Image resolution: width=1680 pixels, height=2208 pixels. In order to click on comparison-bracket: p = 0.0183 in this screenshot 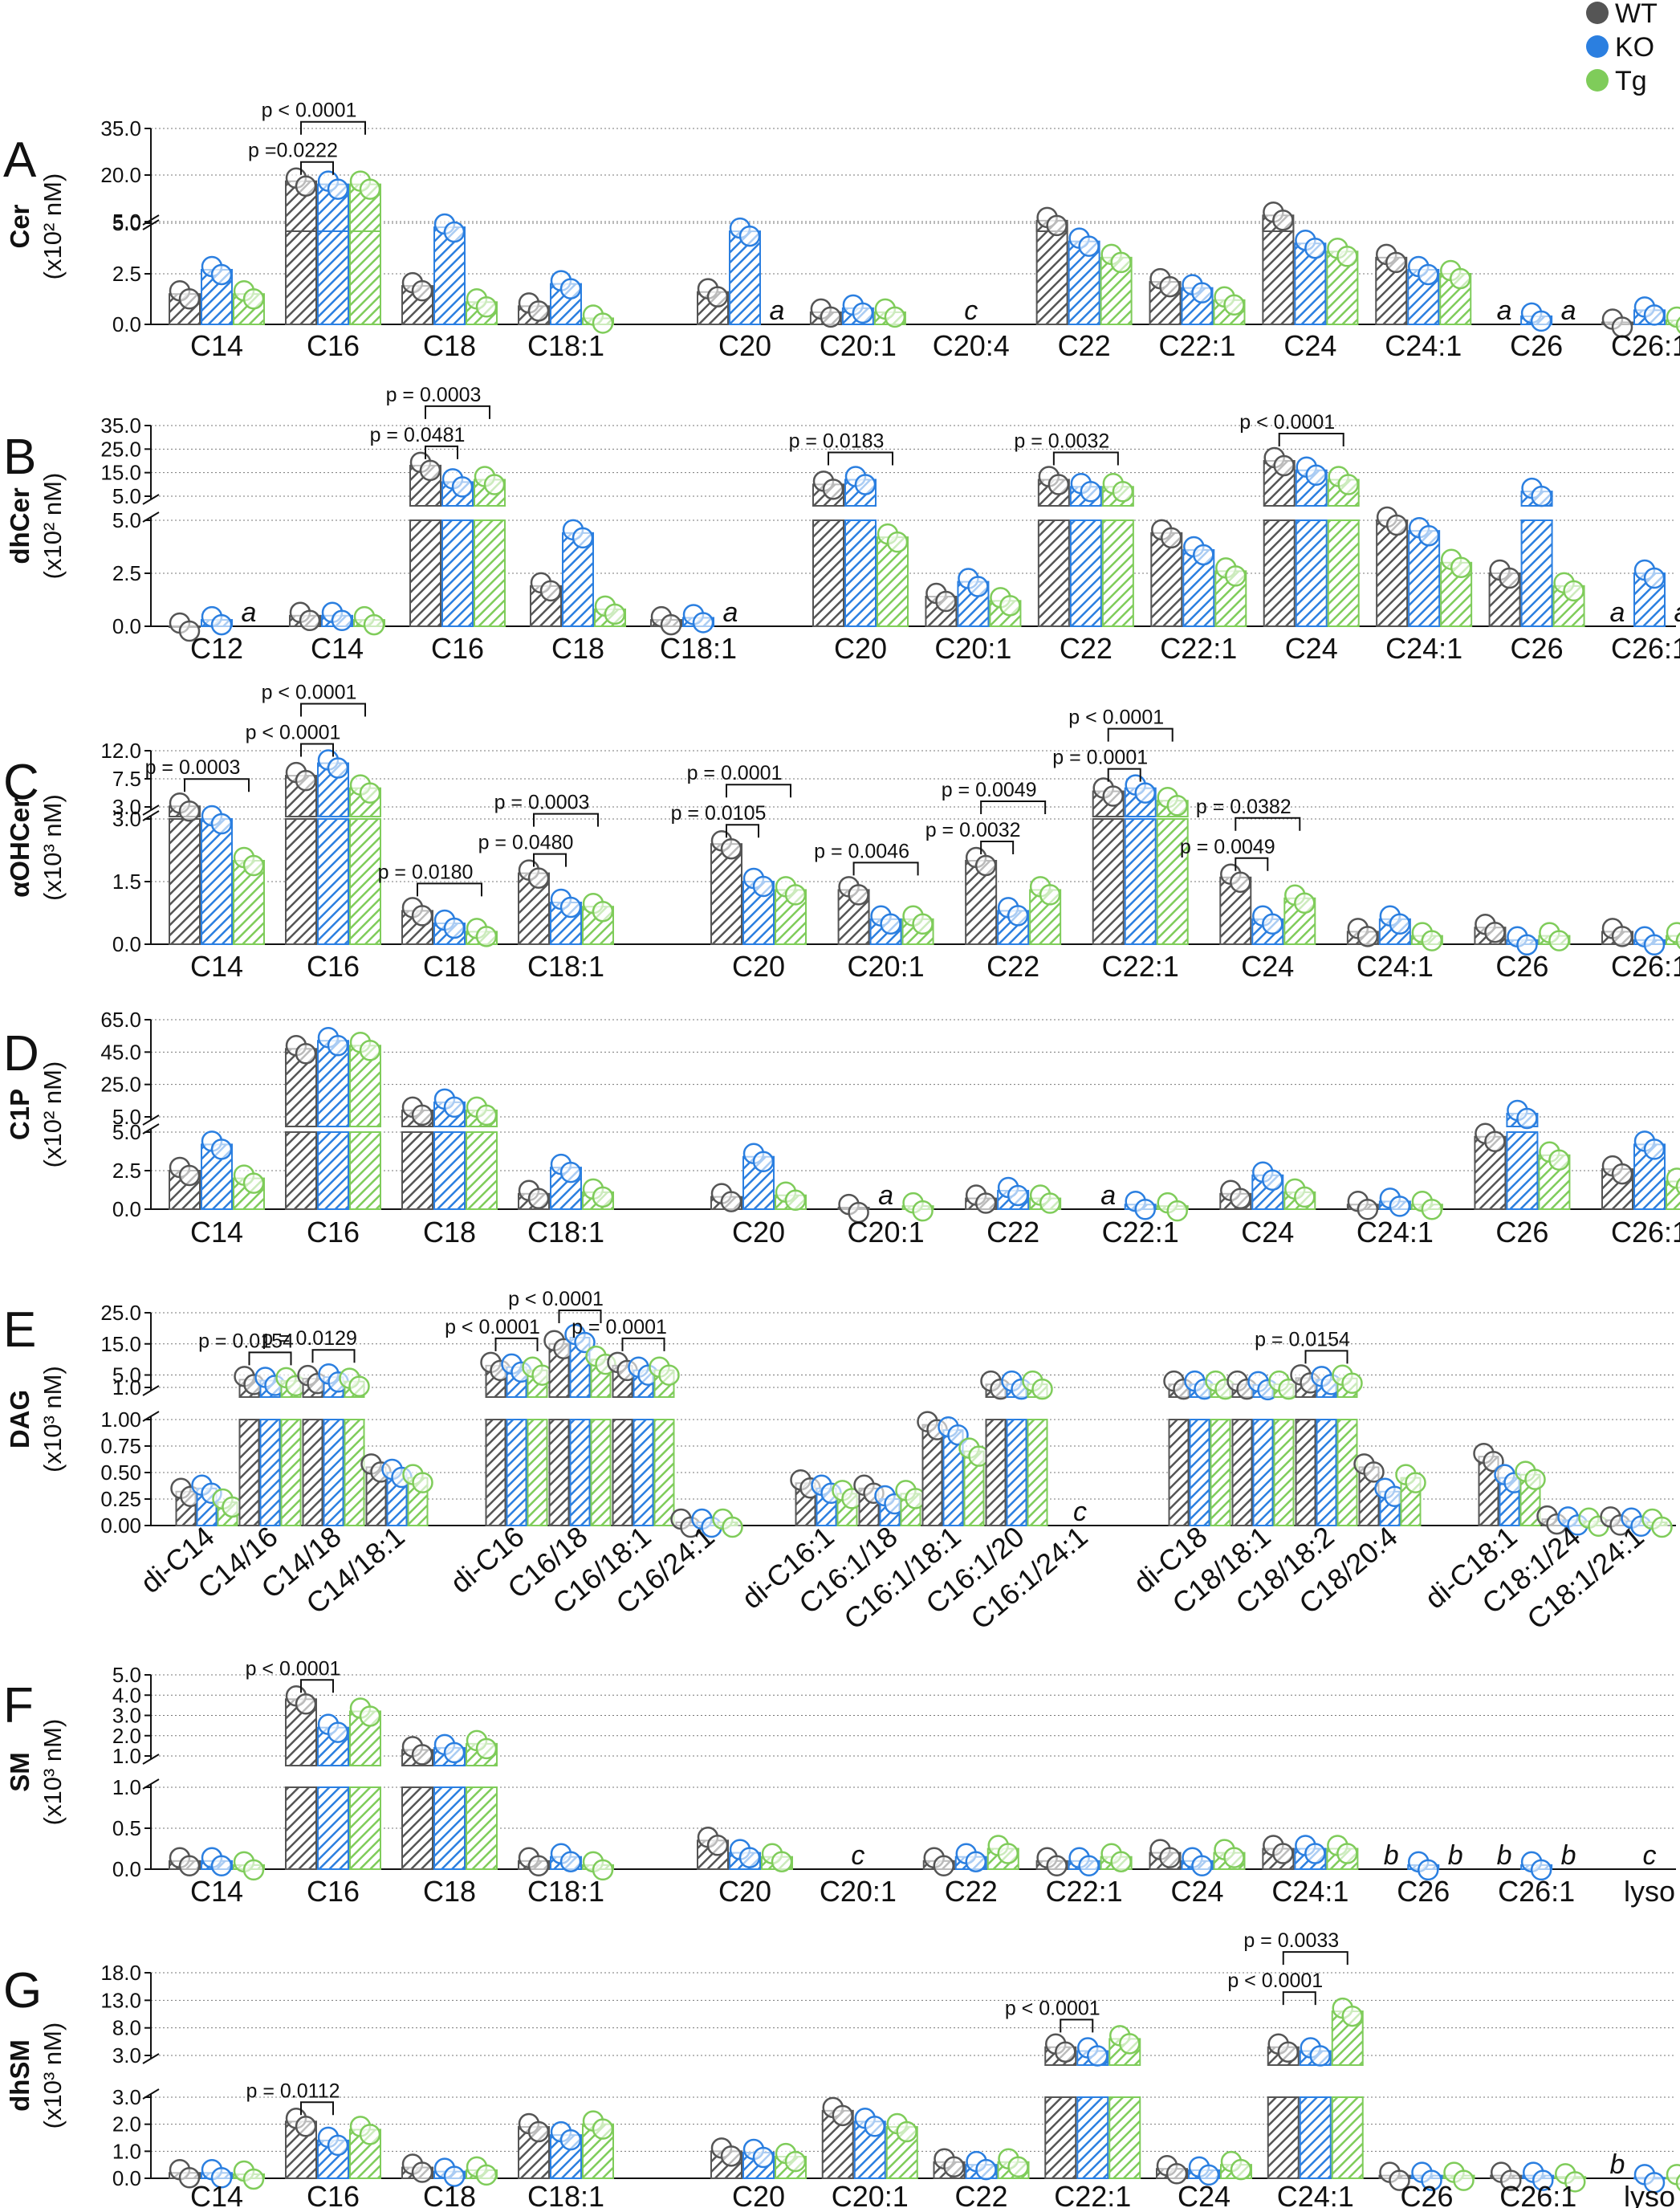, I will do `click(841, 448)`.